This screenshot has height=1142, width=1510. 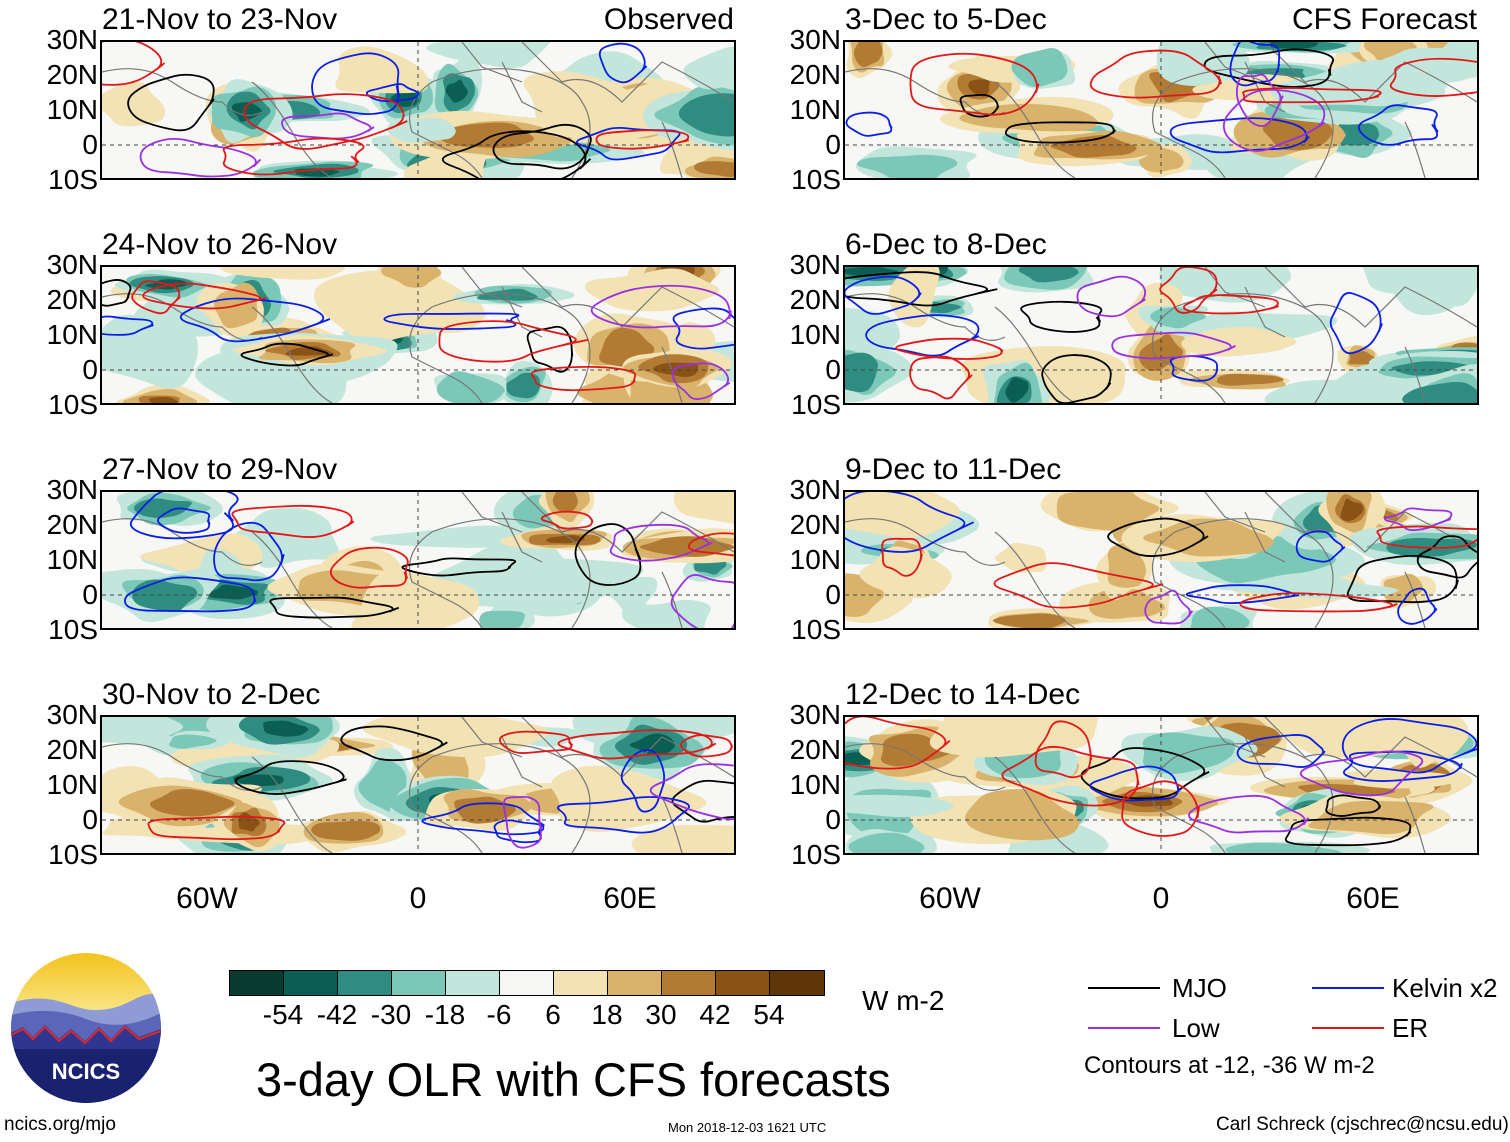 What do you see at coordinates (337, 1014) in the screenshot?
I see `colorbar-label: -42` at bounding box center [337, 1014].